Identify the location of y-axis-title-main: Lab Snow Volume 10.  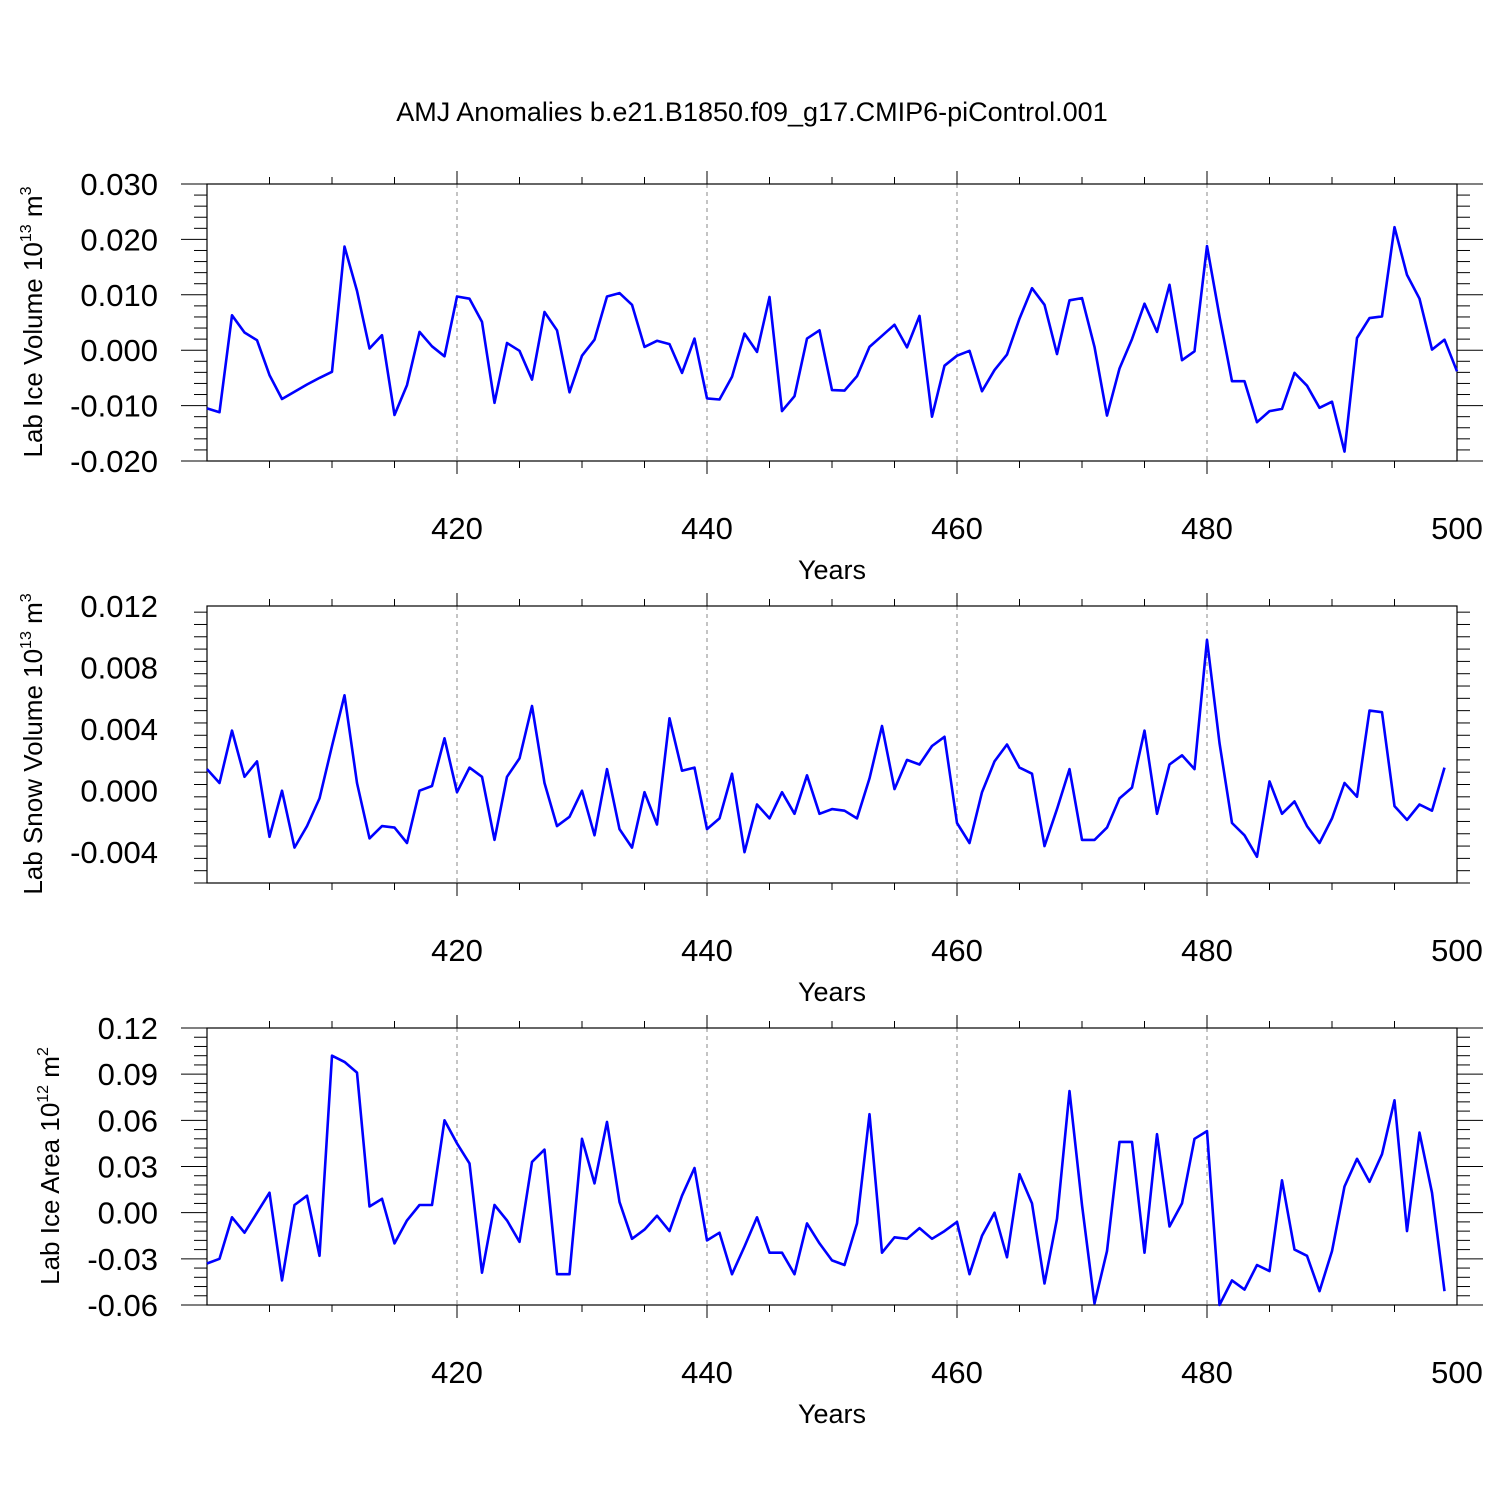
(33, 772).